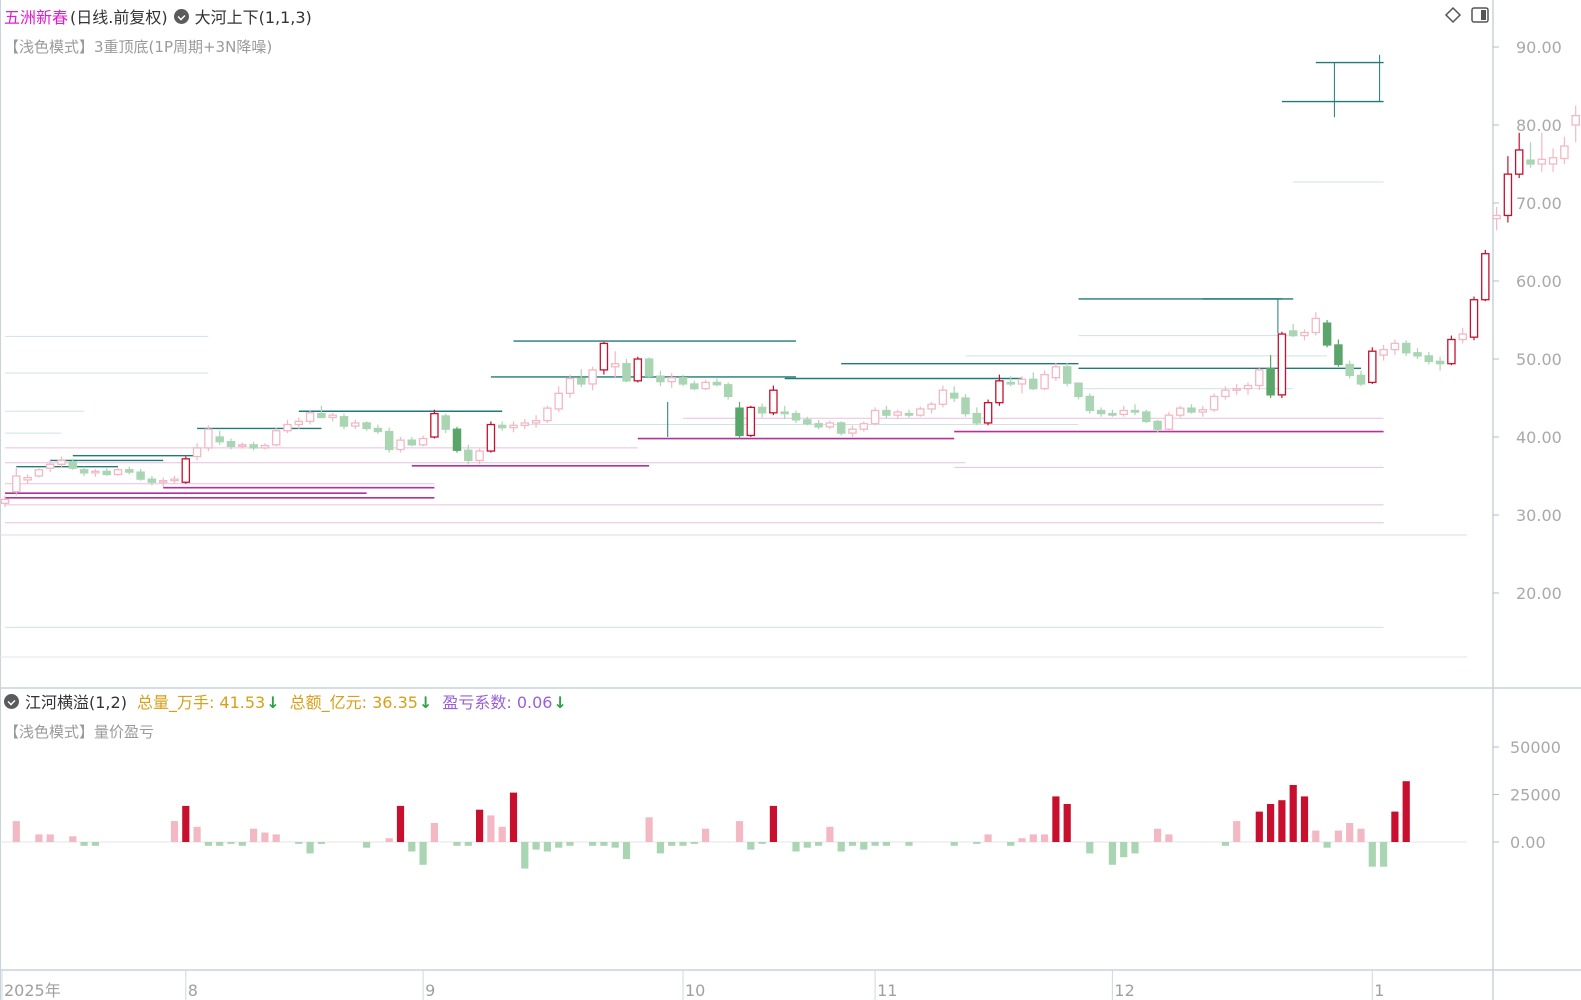  I want to click on stock-name: 五洲新春, so click(36, 17).